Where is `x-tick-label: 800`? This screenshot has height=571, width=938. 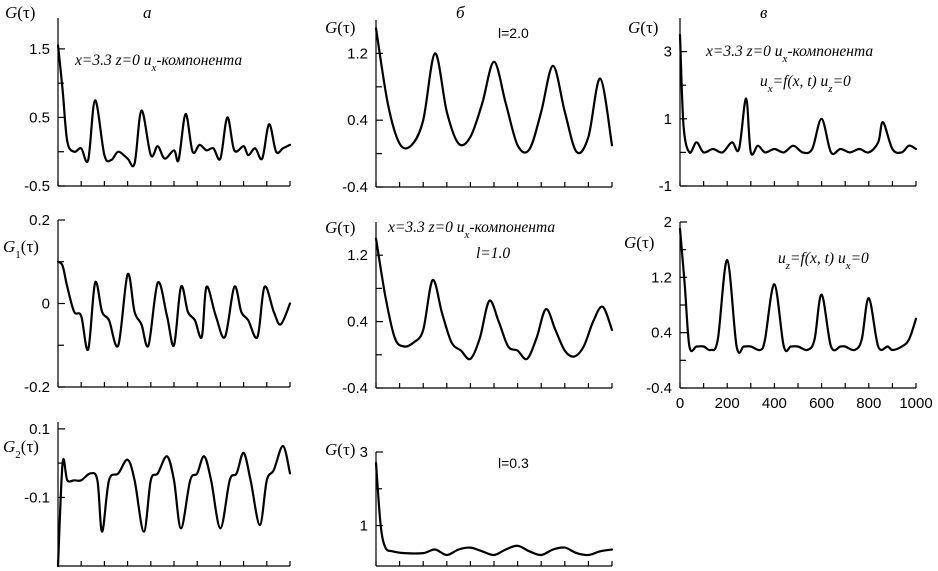
x-tick-label: 800 is located at coordinates (868, 403).